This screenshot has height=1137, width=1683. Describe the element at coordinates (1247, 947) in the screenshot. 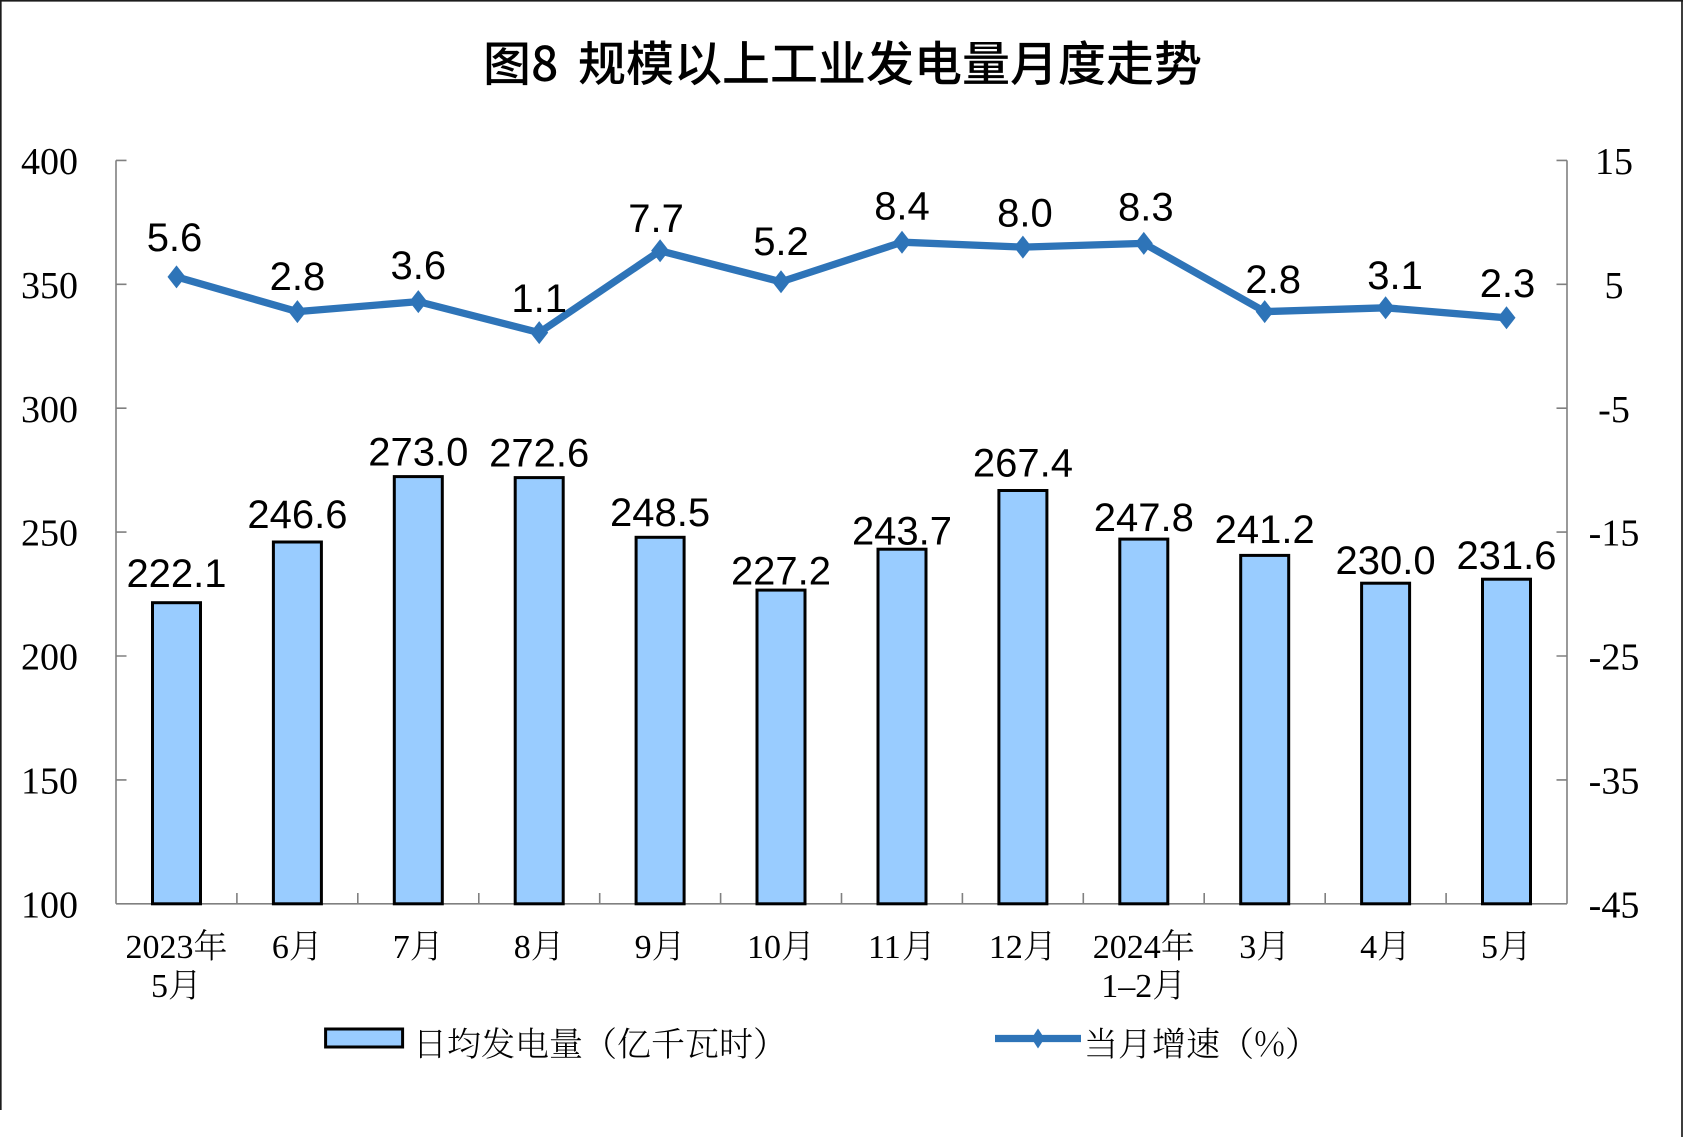

I see `svg-text: 3` at that location.